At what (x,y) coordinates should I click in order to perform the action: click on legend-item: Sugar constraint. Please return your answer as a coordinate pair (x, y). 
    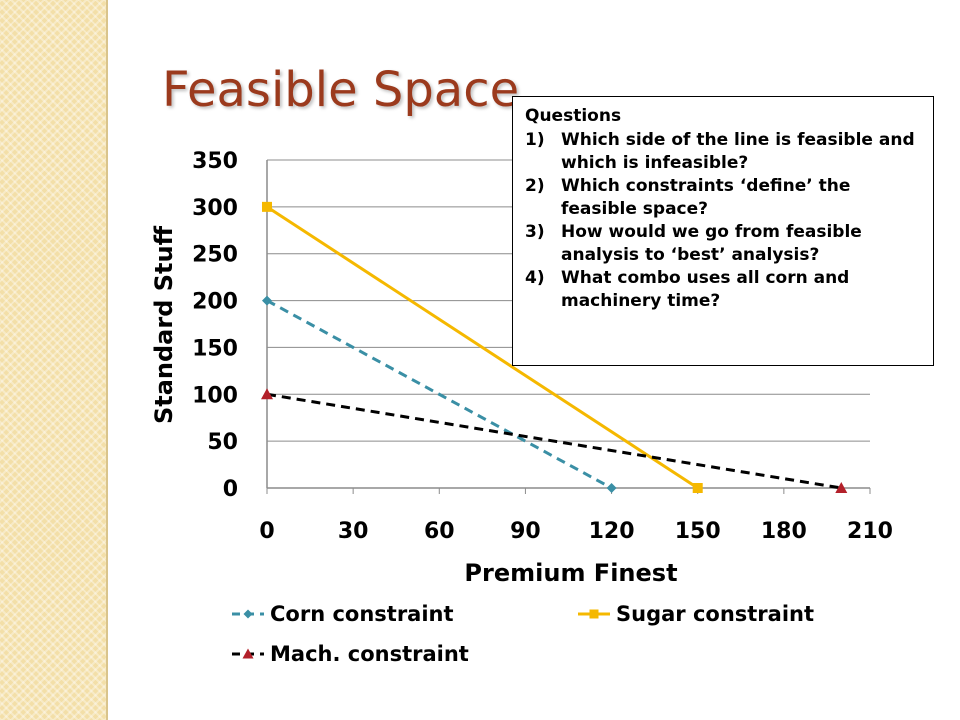
    Looking at the image, I should click on (696, 614).